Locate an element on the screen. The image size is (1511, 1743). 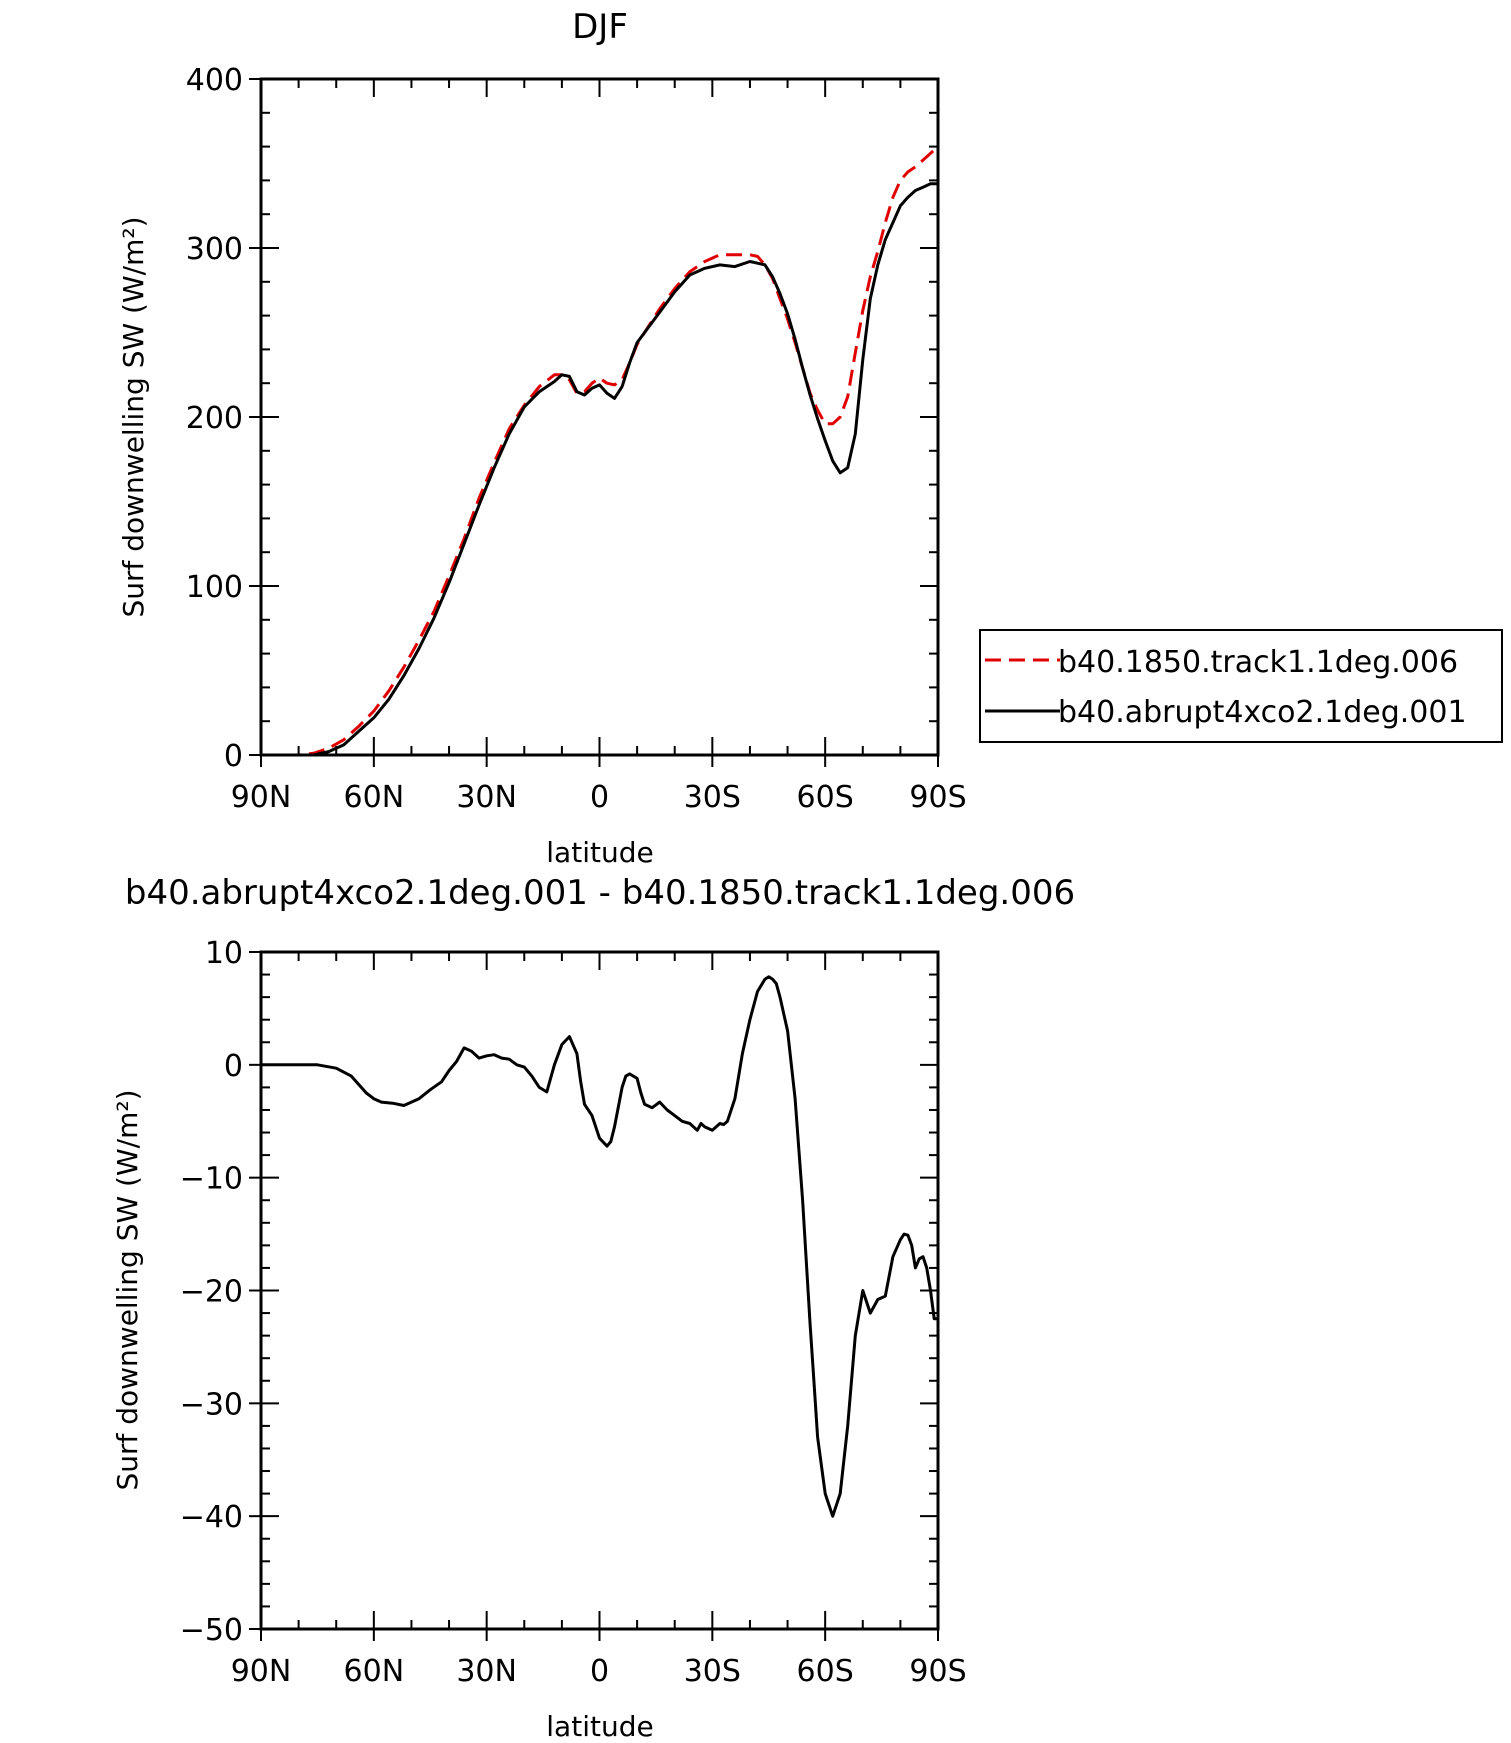
top-x-tick-label: 90N is located at coordinates (261, 797).